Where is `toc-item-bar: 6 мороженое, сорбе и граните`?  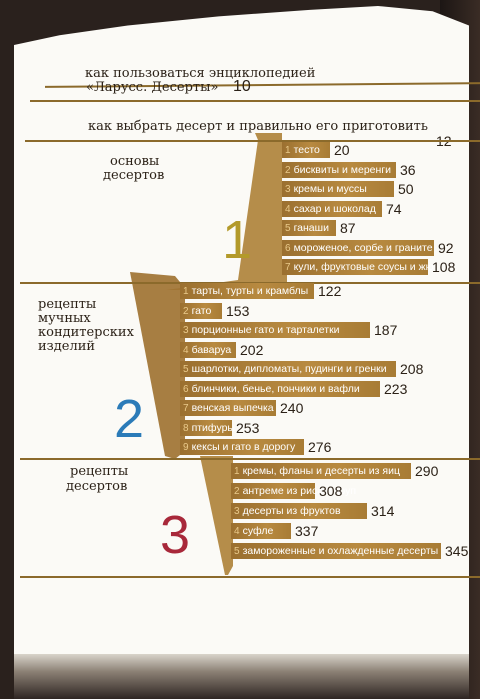
toc-item-bar: 6 мороженое, сорбе и граните is located at coordinates (358, 248).